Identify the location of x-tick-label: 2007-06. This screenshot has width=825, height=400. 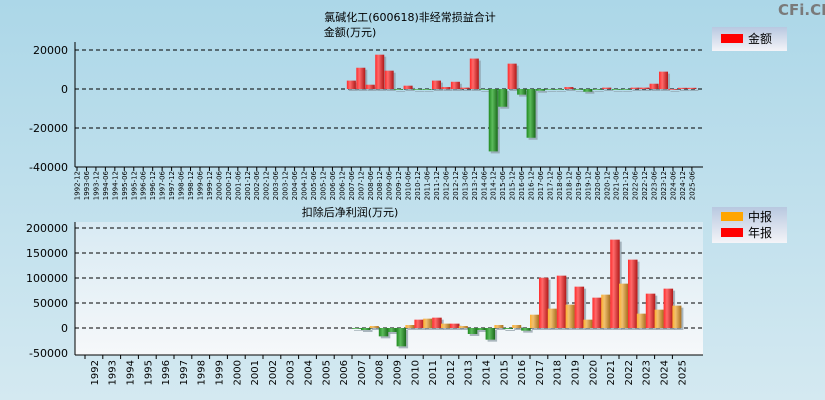
(352, 185).